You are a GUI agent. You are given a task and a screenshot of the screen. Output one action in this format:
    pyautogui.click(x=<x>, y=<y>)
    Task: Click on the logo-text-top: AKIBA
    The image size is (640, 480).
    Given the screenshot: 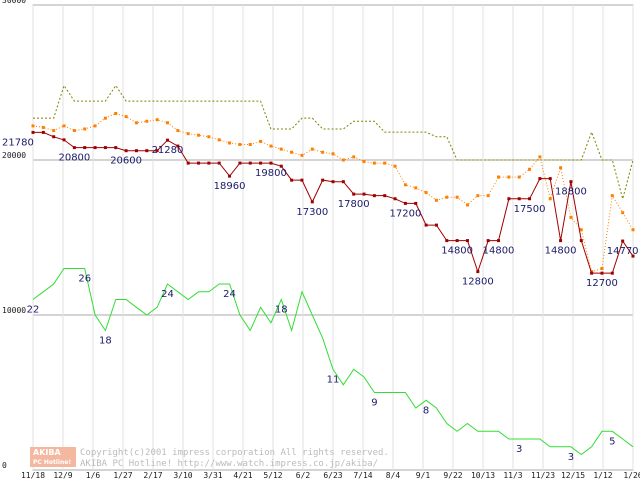 What is the action you would take?
    pyautogui.click(x=47, y=452)
    